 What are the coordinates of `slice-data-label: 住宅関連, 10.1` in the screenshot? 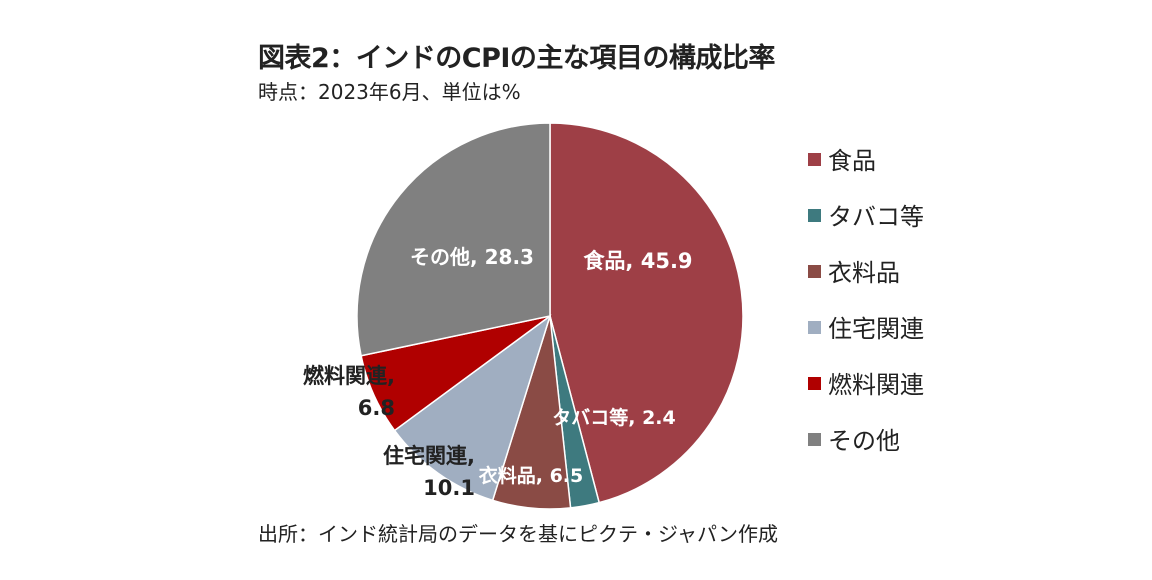 It's located at (429, 472).